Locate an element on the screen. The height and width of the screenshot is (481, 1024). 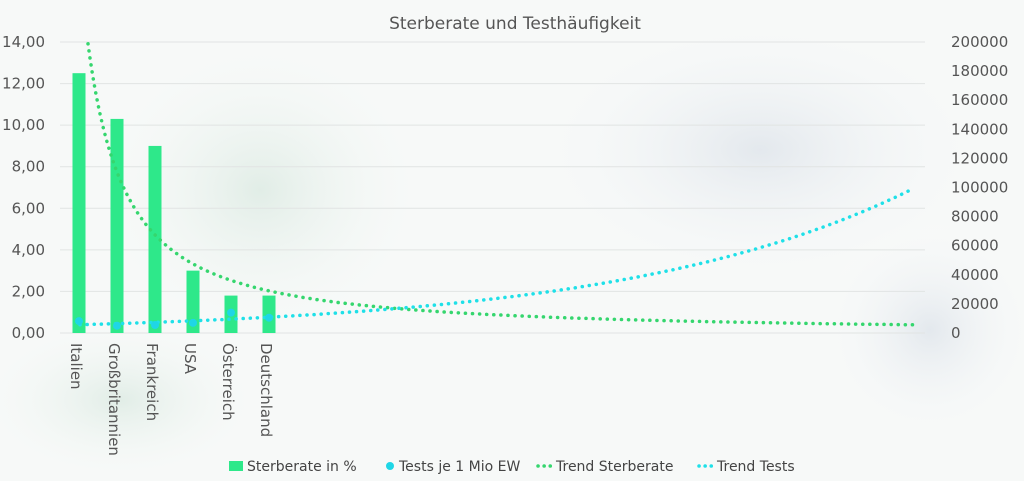
y-left-tick-label: 14,00 is located at coordinates (23, 42).